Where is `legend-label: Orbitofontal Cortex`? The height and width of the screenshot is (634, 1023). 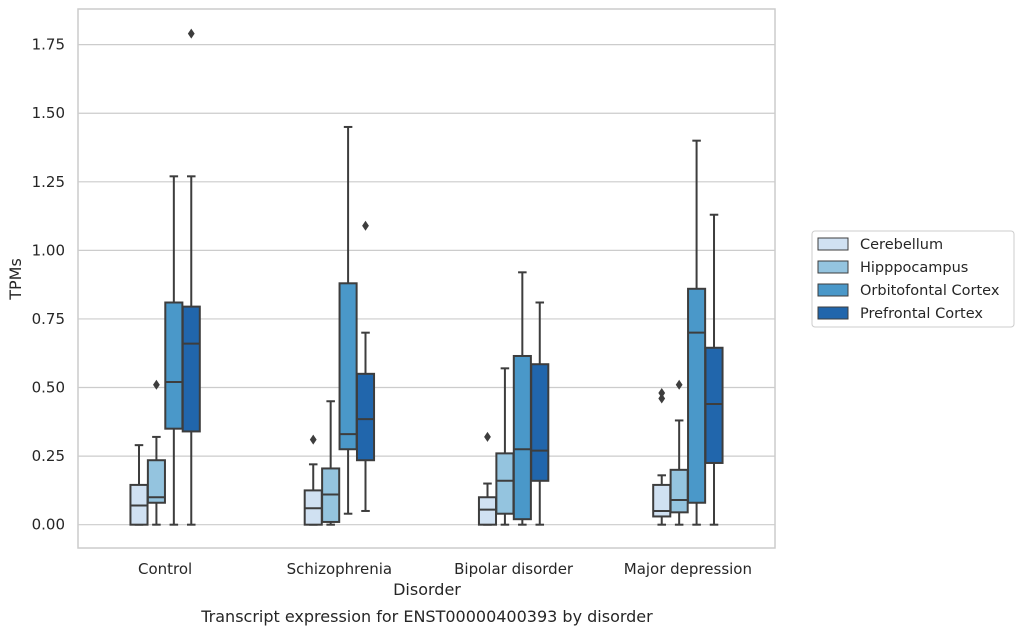
legend-label: Orbitofontal Cortex is located at coordinates (930, 291).